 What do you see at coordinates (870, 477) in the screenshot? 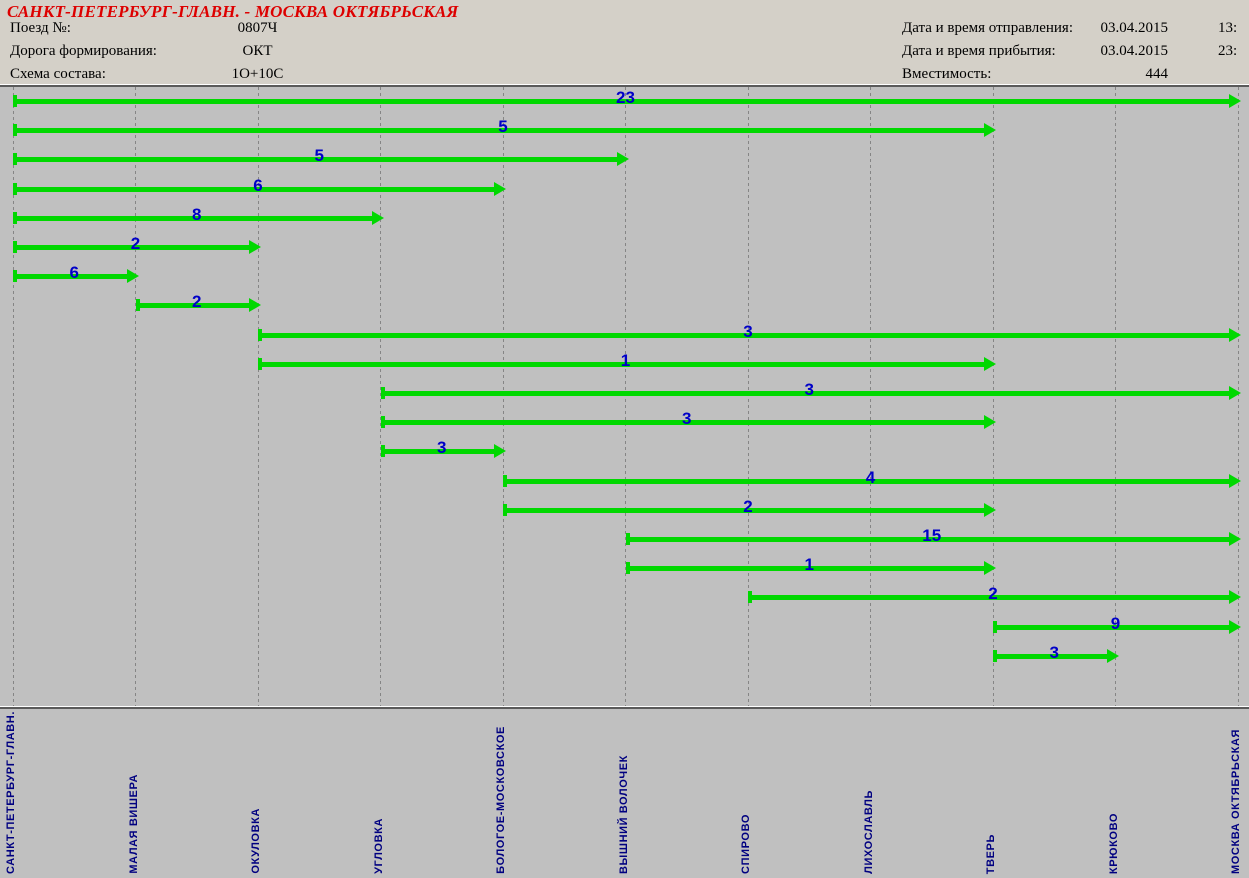
I see `segment-count-label: 4` at bounding box center [870, 477].